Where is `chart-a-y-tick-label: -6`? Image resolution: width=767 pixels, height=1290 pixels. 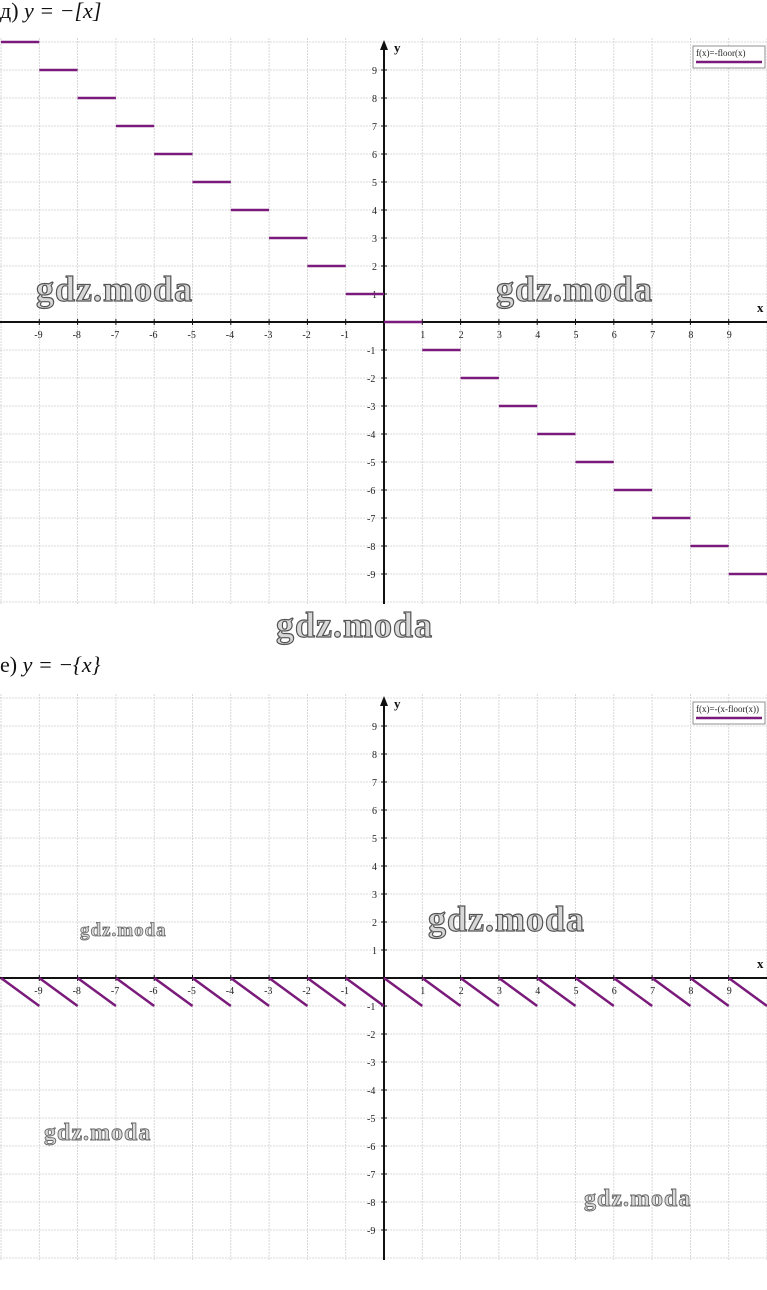 chart-a-y-tick-label: -6 is located at coordinates (371, 491).